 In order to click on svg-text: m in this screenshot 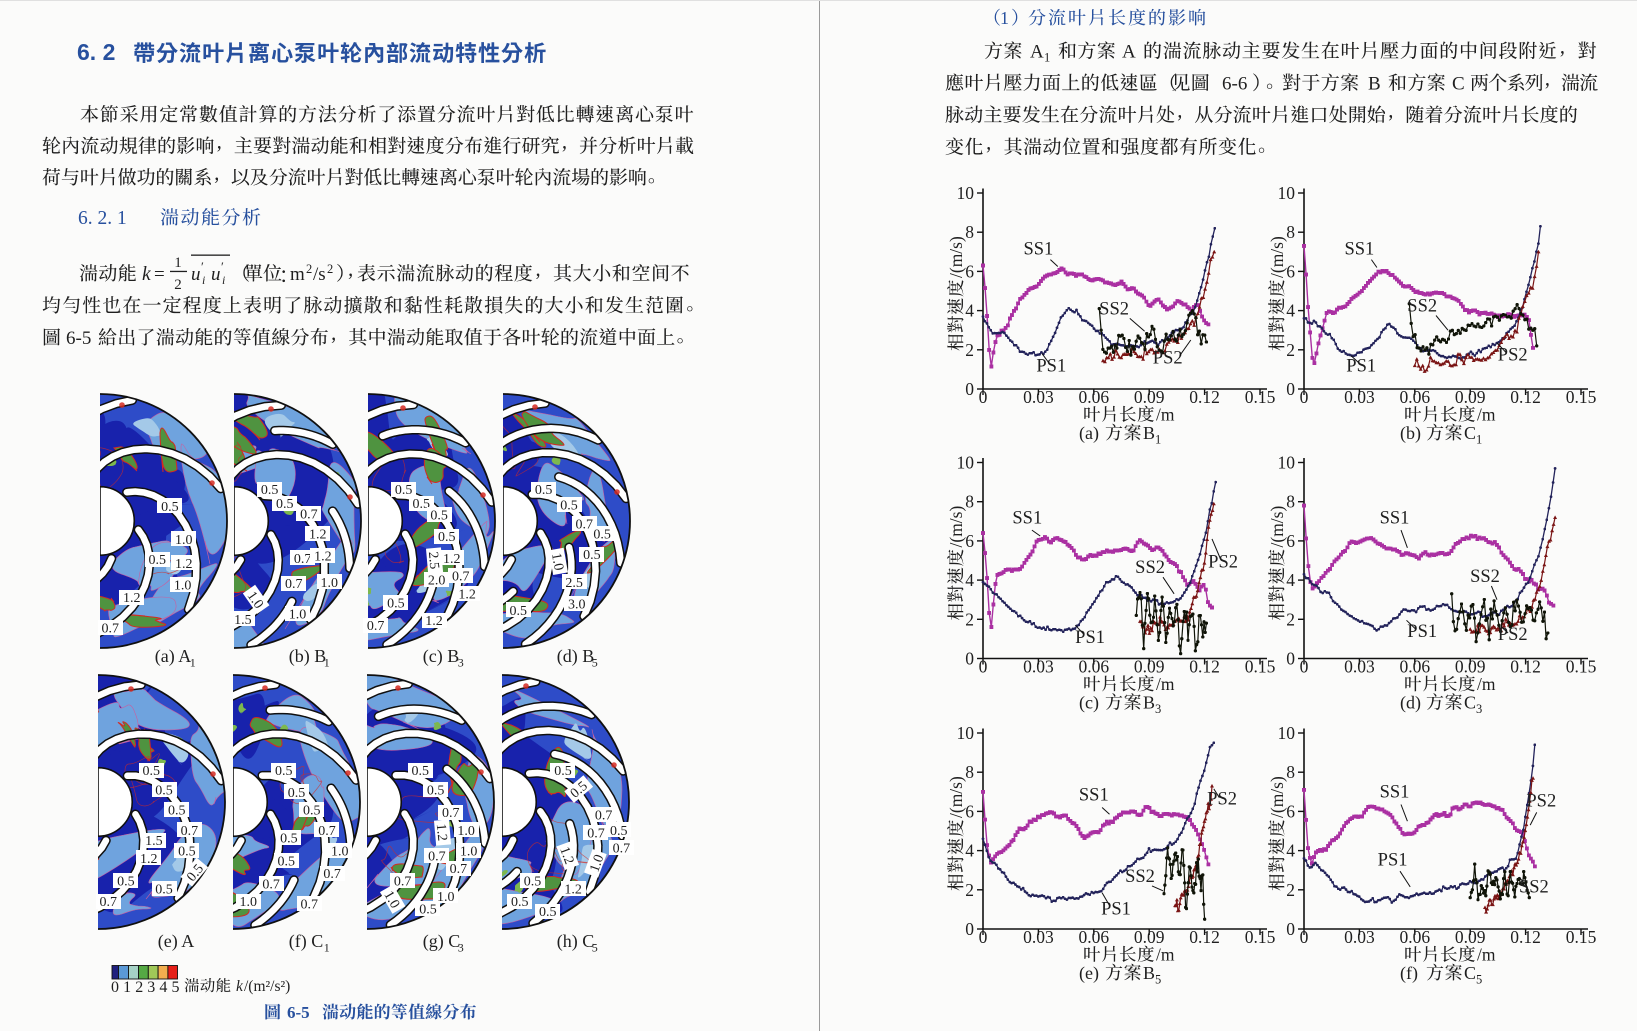, I will do `click(297, 274)`.